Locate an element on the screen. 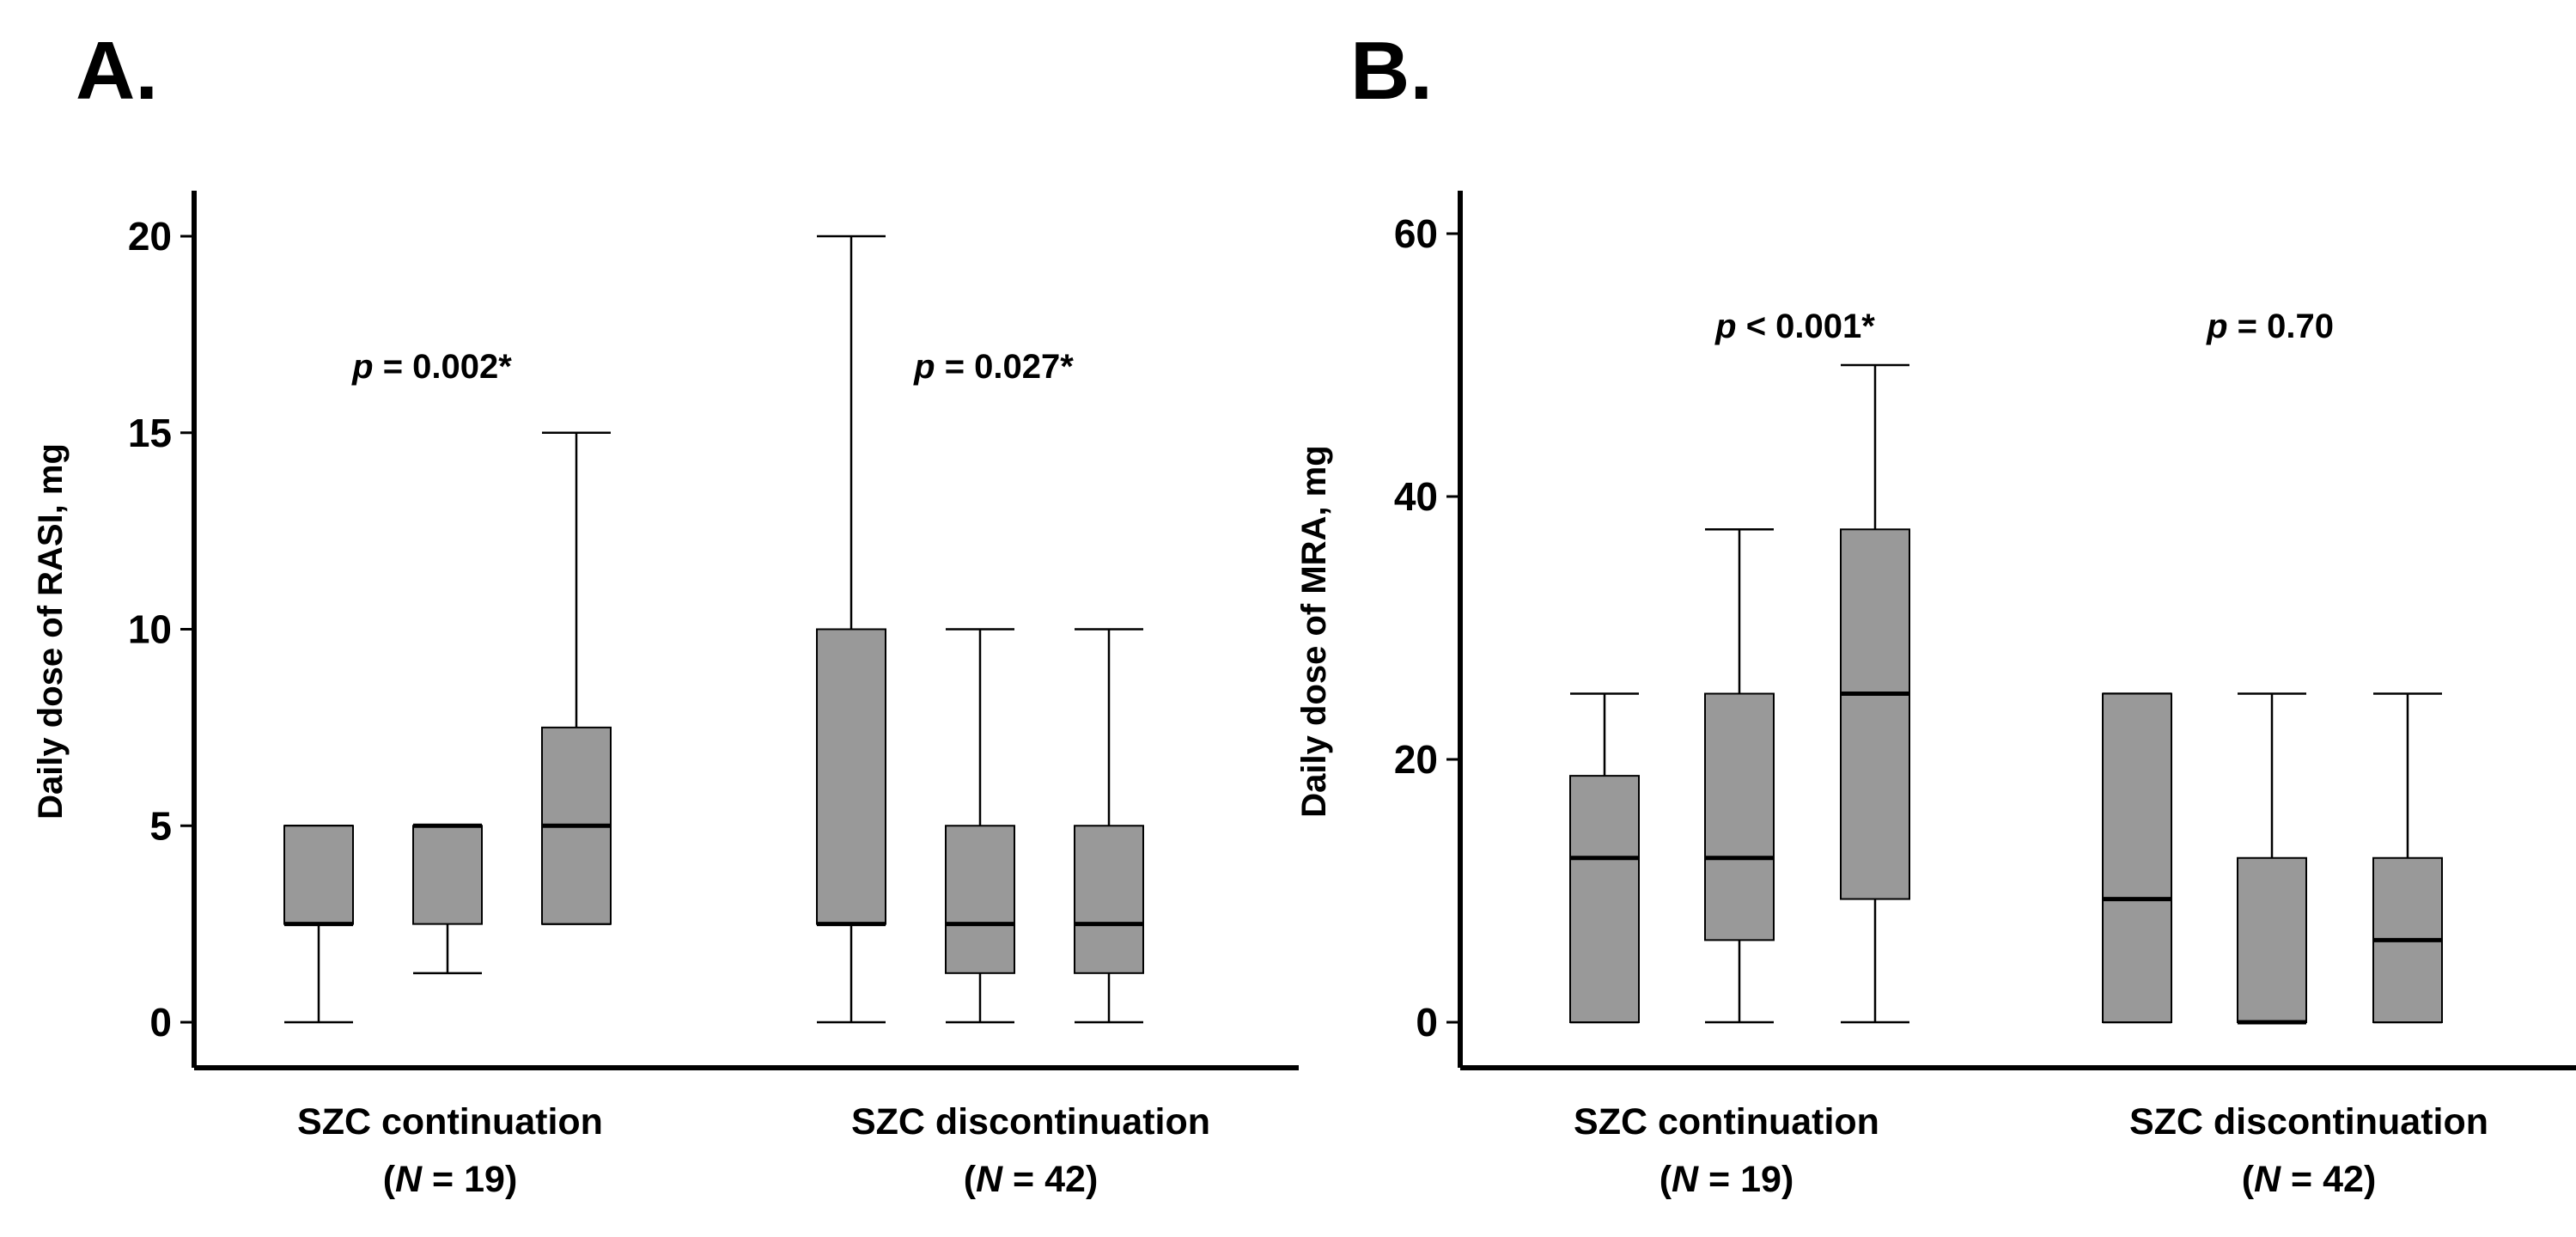  y-tick-label: 5 is located at coordinates (160, 825).